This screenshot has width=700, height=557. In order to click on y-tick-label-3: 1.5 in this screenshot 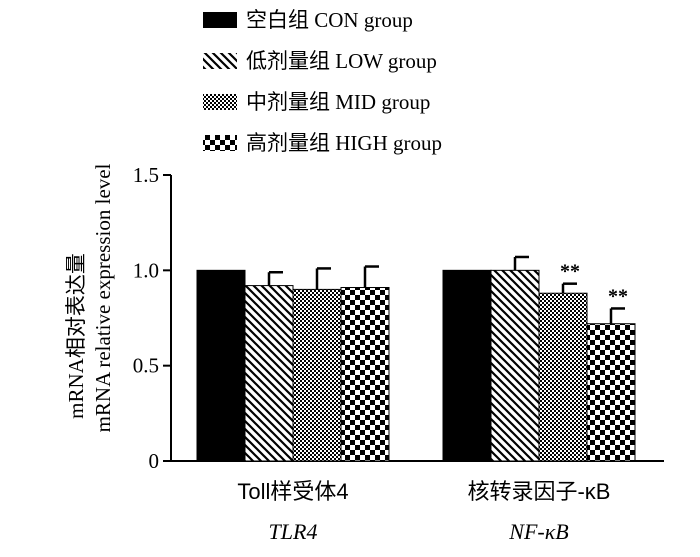, I will do `click(146, 175)`.